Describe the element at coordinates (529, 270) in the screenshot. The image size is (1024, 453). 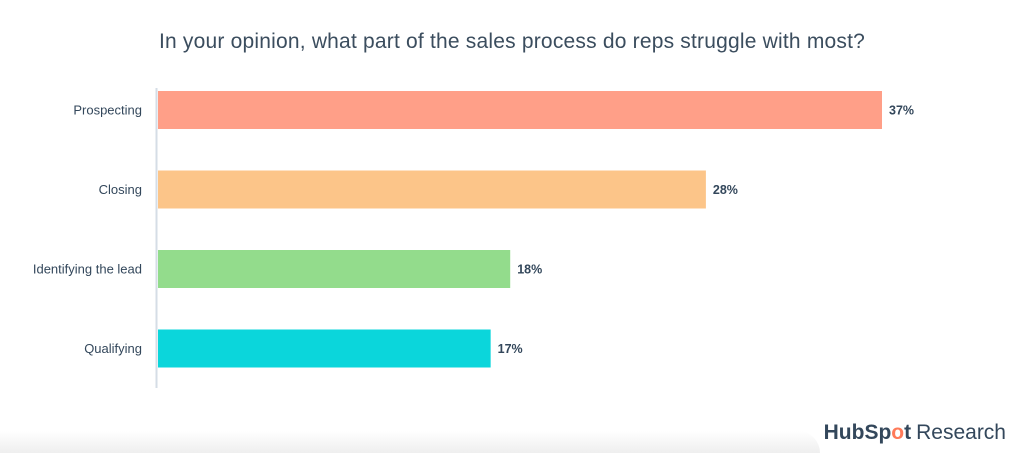
I see `value-label: 18%` at that location.